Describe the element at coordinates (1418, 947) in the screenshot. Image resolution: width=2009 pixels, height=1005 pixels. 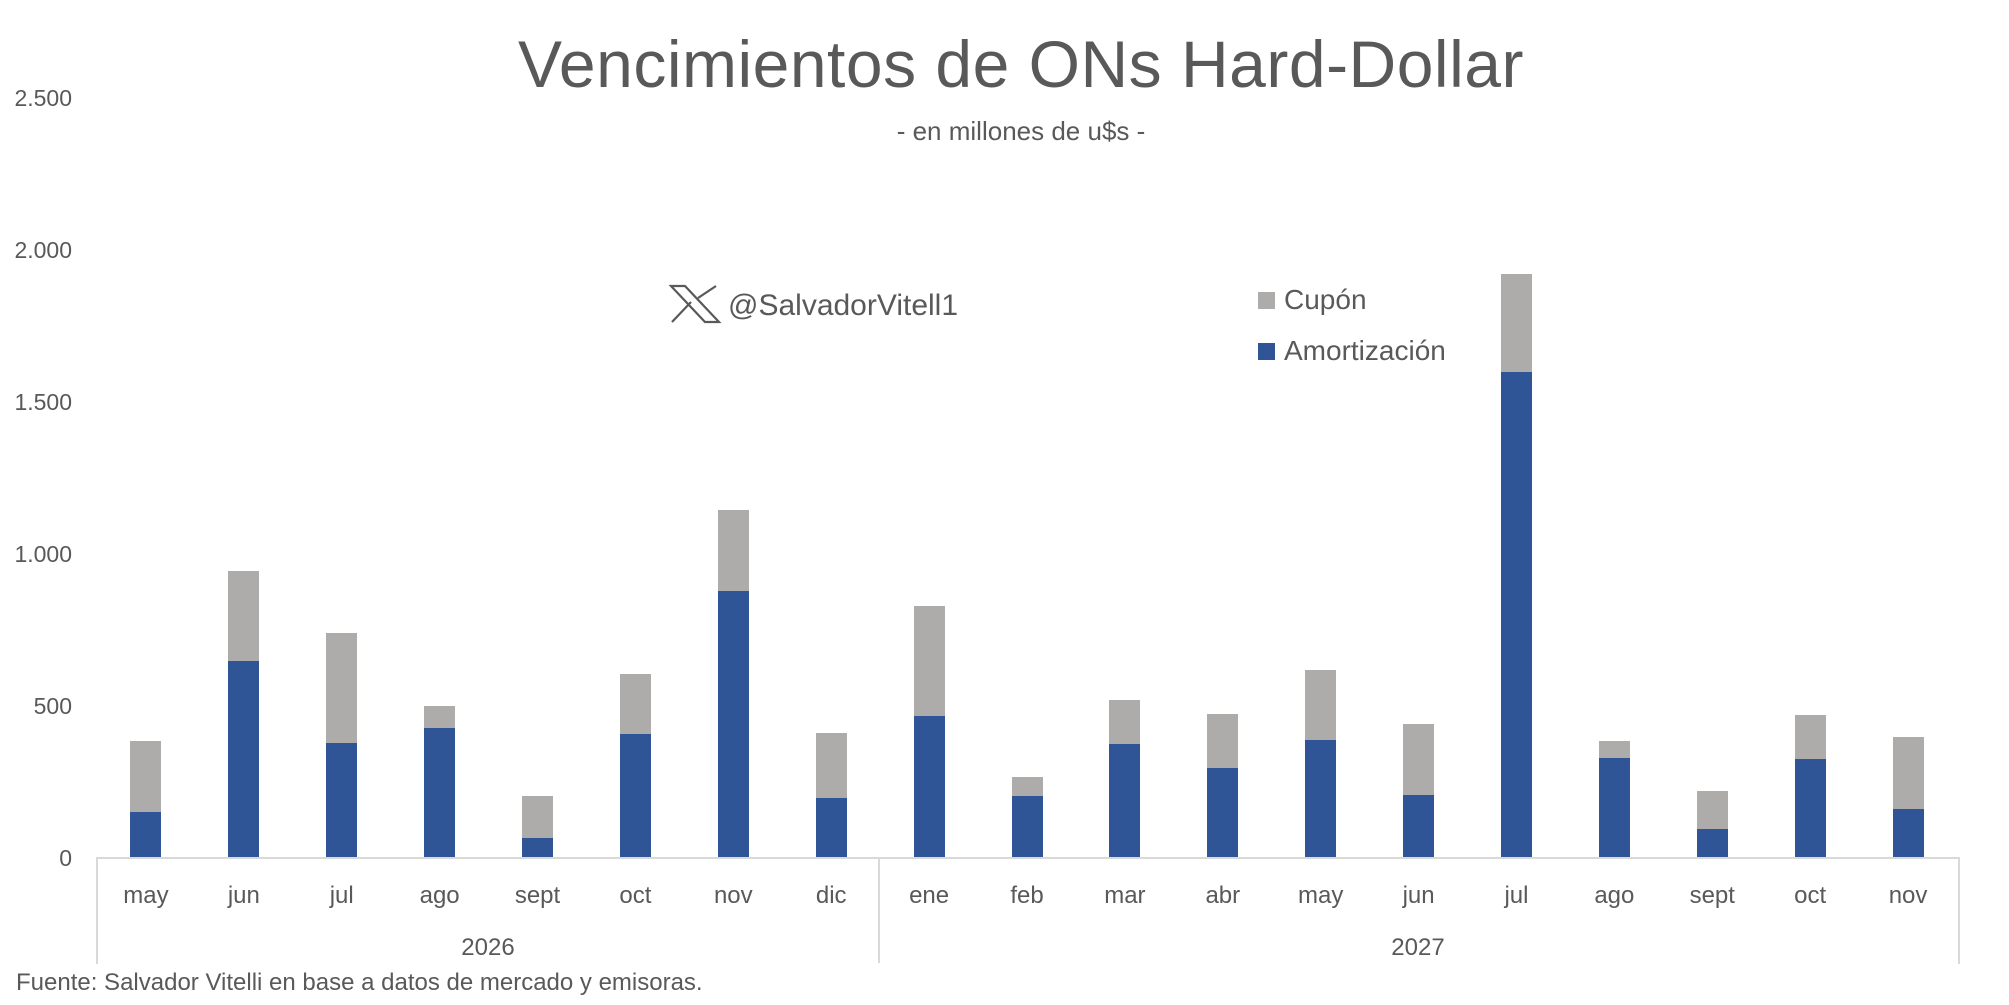
I see `year-label-2027: 2027` at that location.